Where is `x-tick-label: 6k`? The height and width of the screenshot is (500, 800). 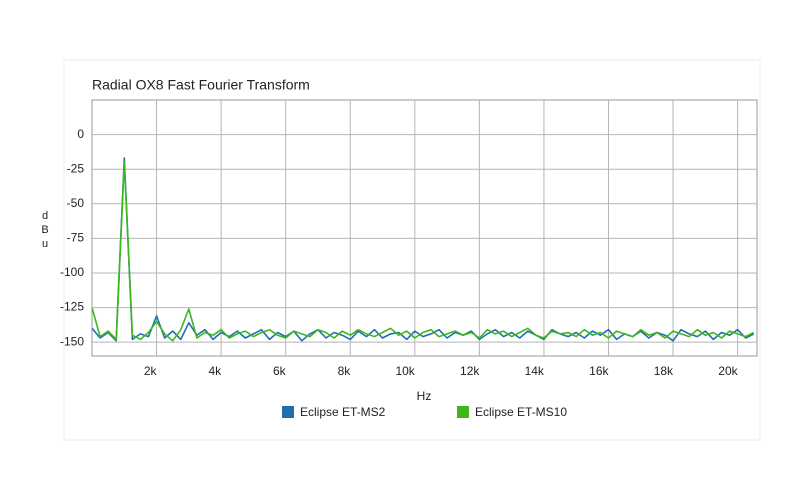 x-tick-label: 6k is located at coordinates (280, 371).